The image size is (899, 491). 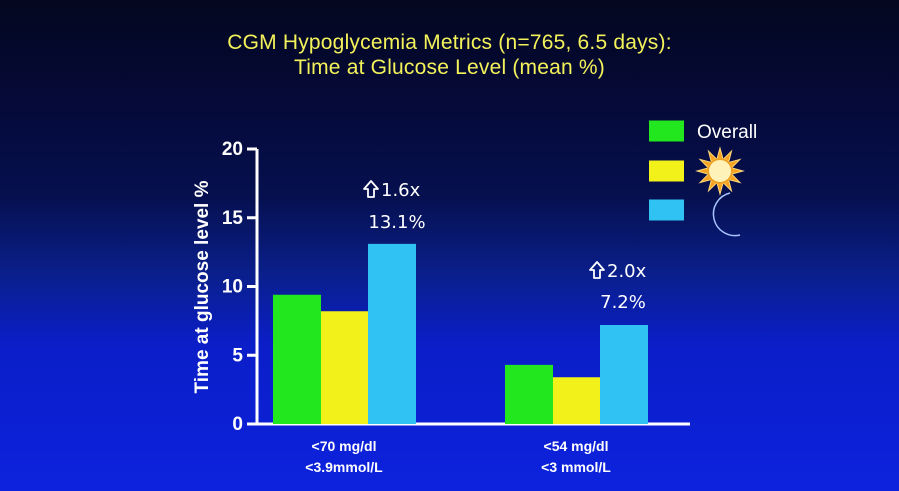 I want to click on y-axis-label: Time at glucose level %, so click(x=202, y=286).